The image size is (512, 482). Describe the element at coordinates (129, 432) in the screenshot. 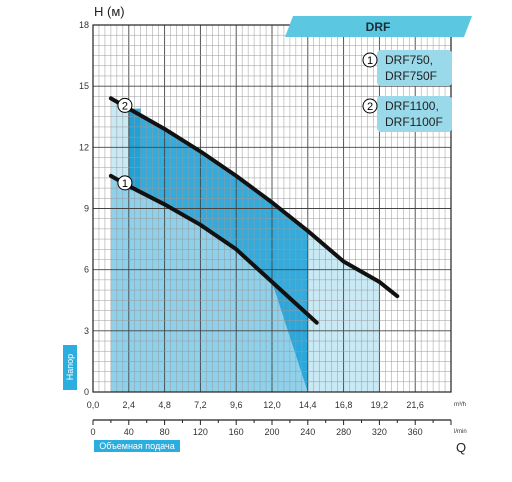

I see `x-tick-label-lmin: 40` at that location.